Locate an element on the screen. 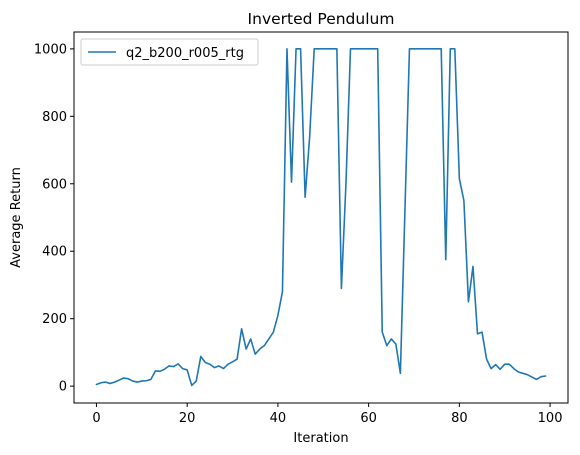 The image size is (580, 455). y-axis-label: Average Return is located at coordinates (16, 217).